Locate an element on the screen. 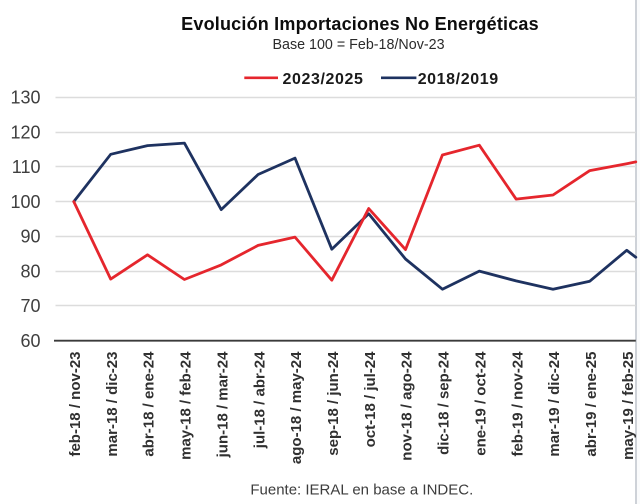 Image resolution: width=640 pixels, height=504 pixels. svg-text: mar-18 / dic-23 is located at coordinates (112, 404).